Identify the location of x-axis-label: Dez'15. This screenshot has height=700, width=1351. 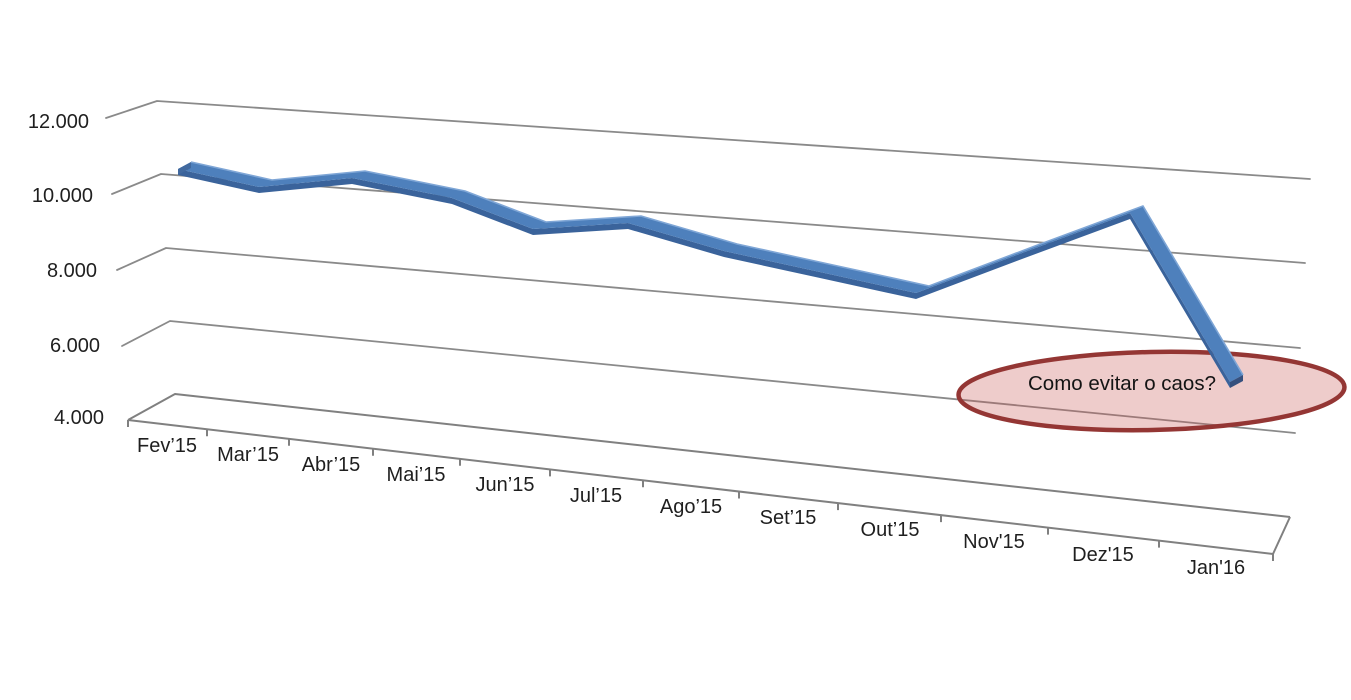
(1103, 555).